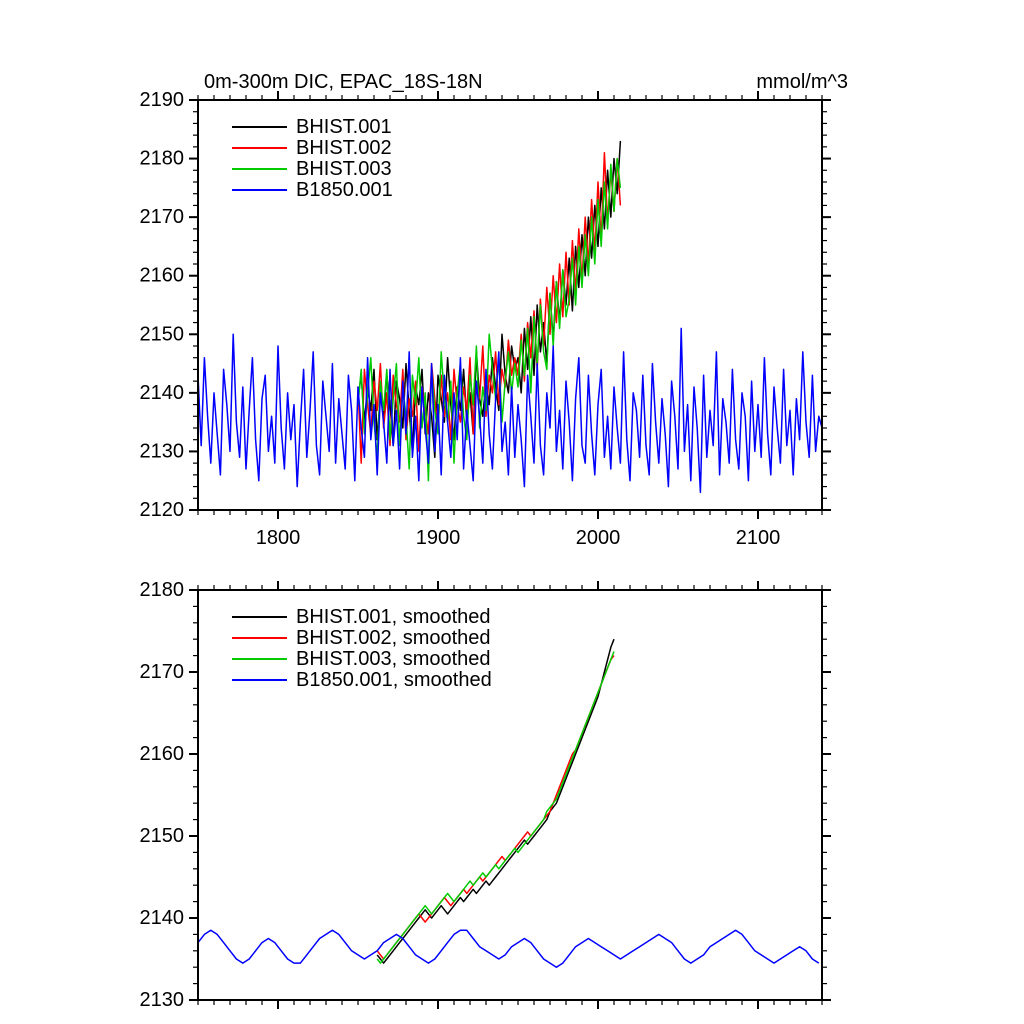  I want to click on x-tick-label: 2100, so click(758, 538).